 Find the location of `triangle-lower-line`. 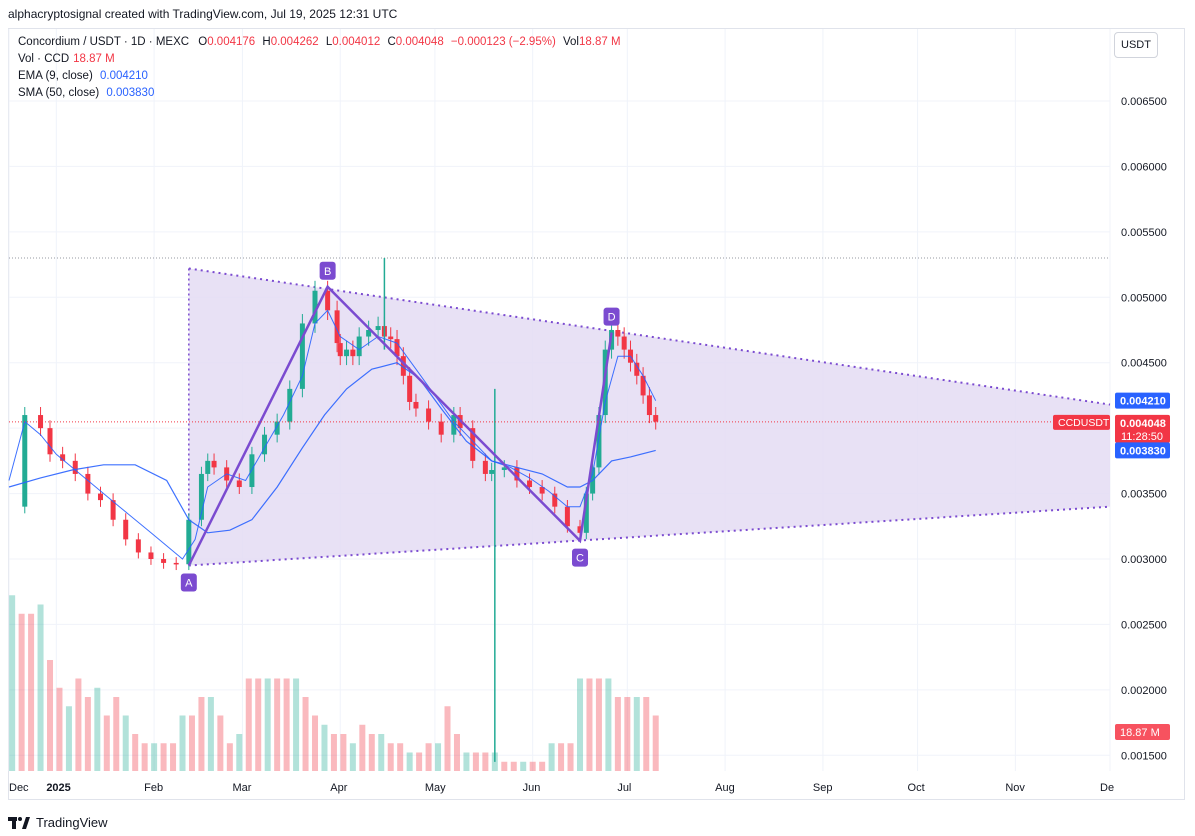

triangle-lower-line is located at coordinates (649, 536).